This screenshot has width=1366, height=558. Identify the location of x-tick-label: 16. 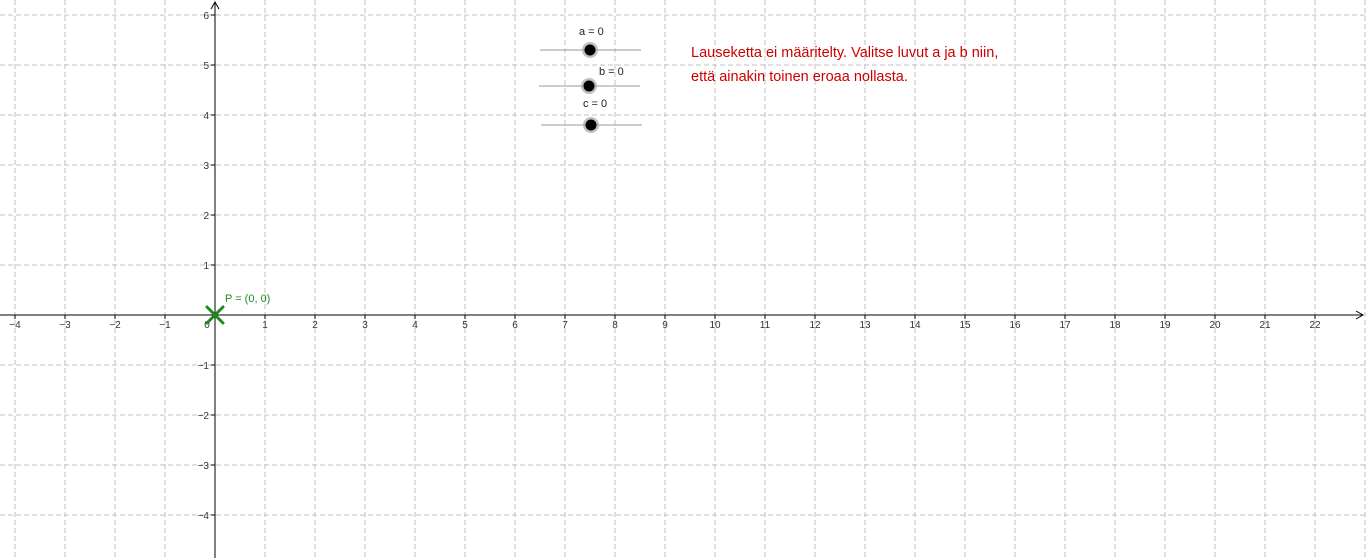
(1015, 325).